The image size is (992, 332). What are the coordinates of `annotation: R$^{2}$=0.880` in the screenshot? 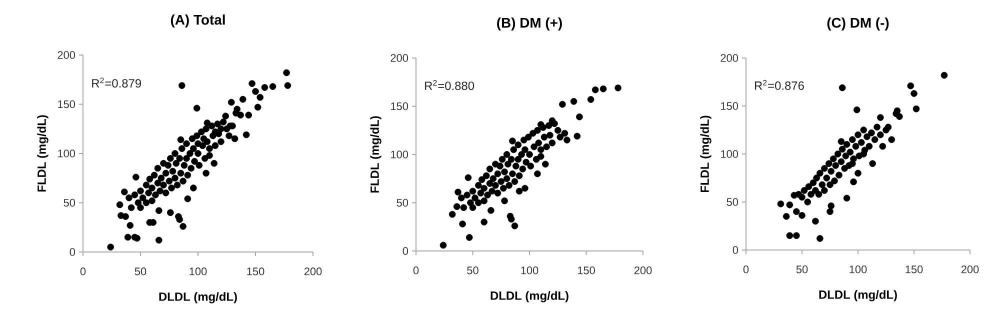 It's located at (449, 85).